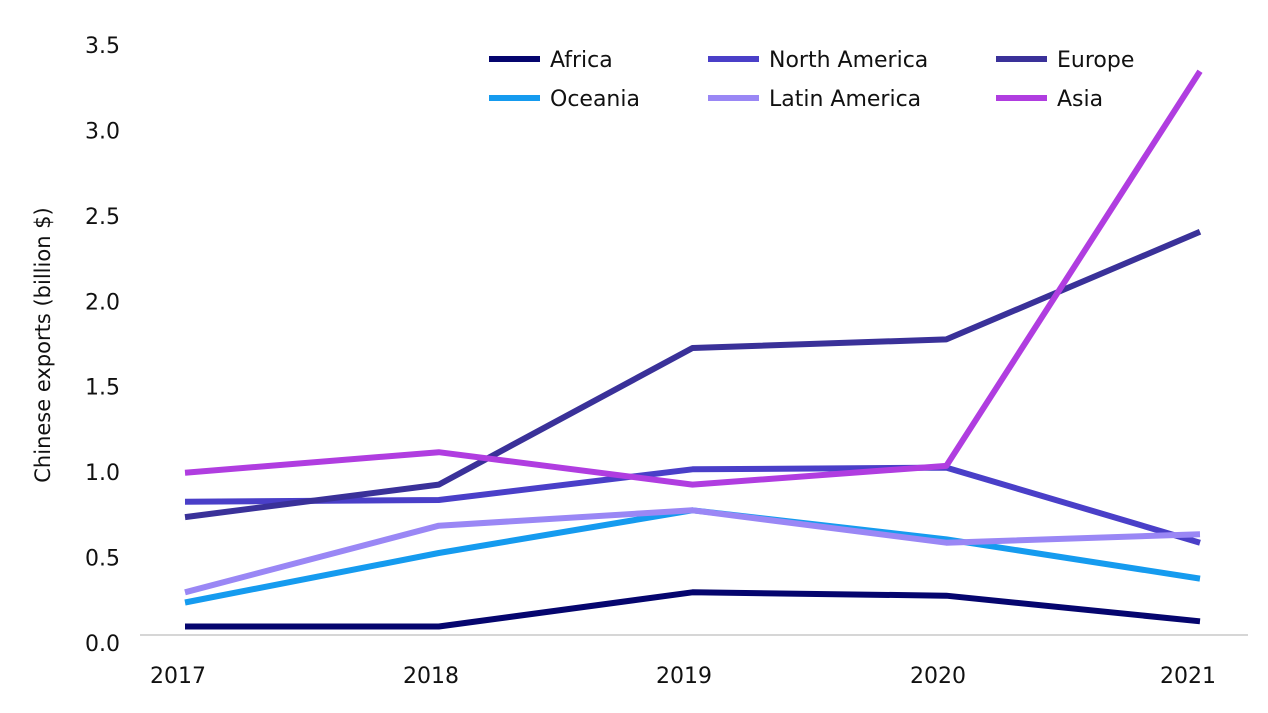  What do you see at coordinates (1049, 99) in the screenshot?
I see `legend-item-asia: Asia` at bounding box center [1049, 99].